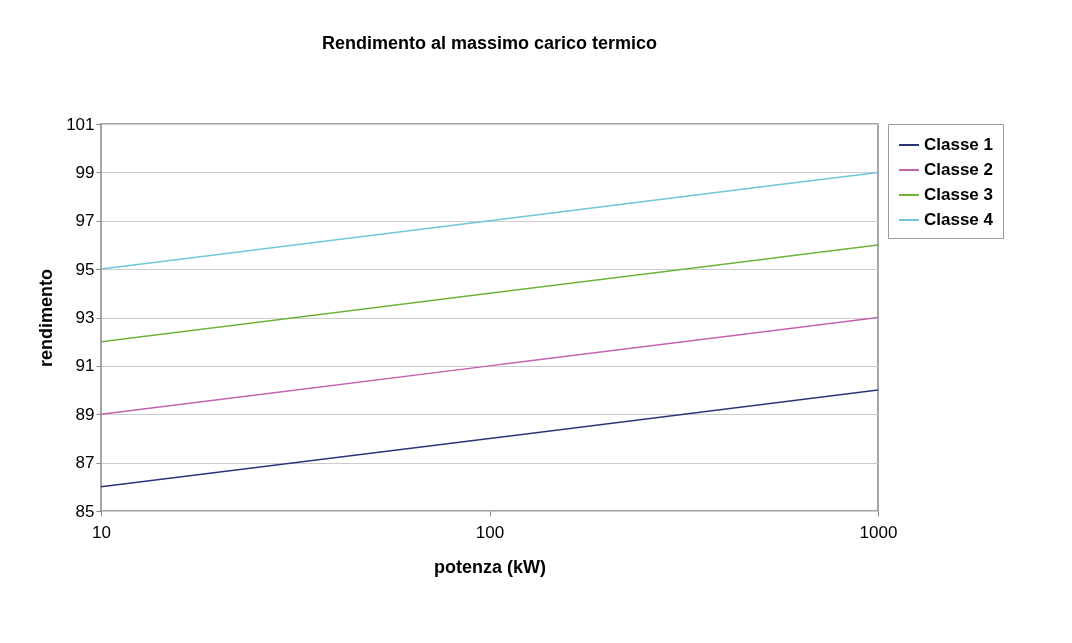  Describe the element at coordinates (490, 566) in the screenshot. I see `x-axis-title: potenza (kW)` at that location.